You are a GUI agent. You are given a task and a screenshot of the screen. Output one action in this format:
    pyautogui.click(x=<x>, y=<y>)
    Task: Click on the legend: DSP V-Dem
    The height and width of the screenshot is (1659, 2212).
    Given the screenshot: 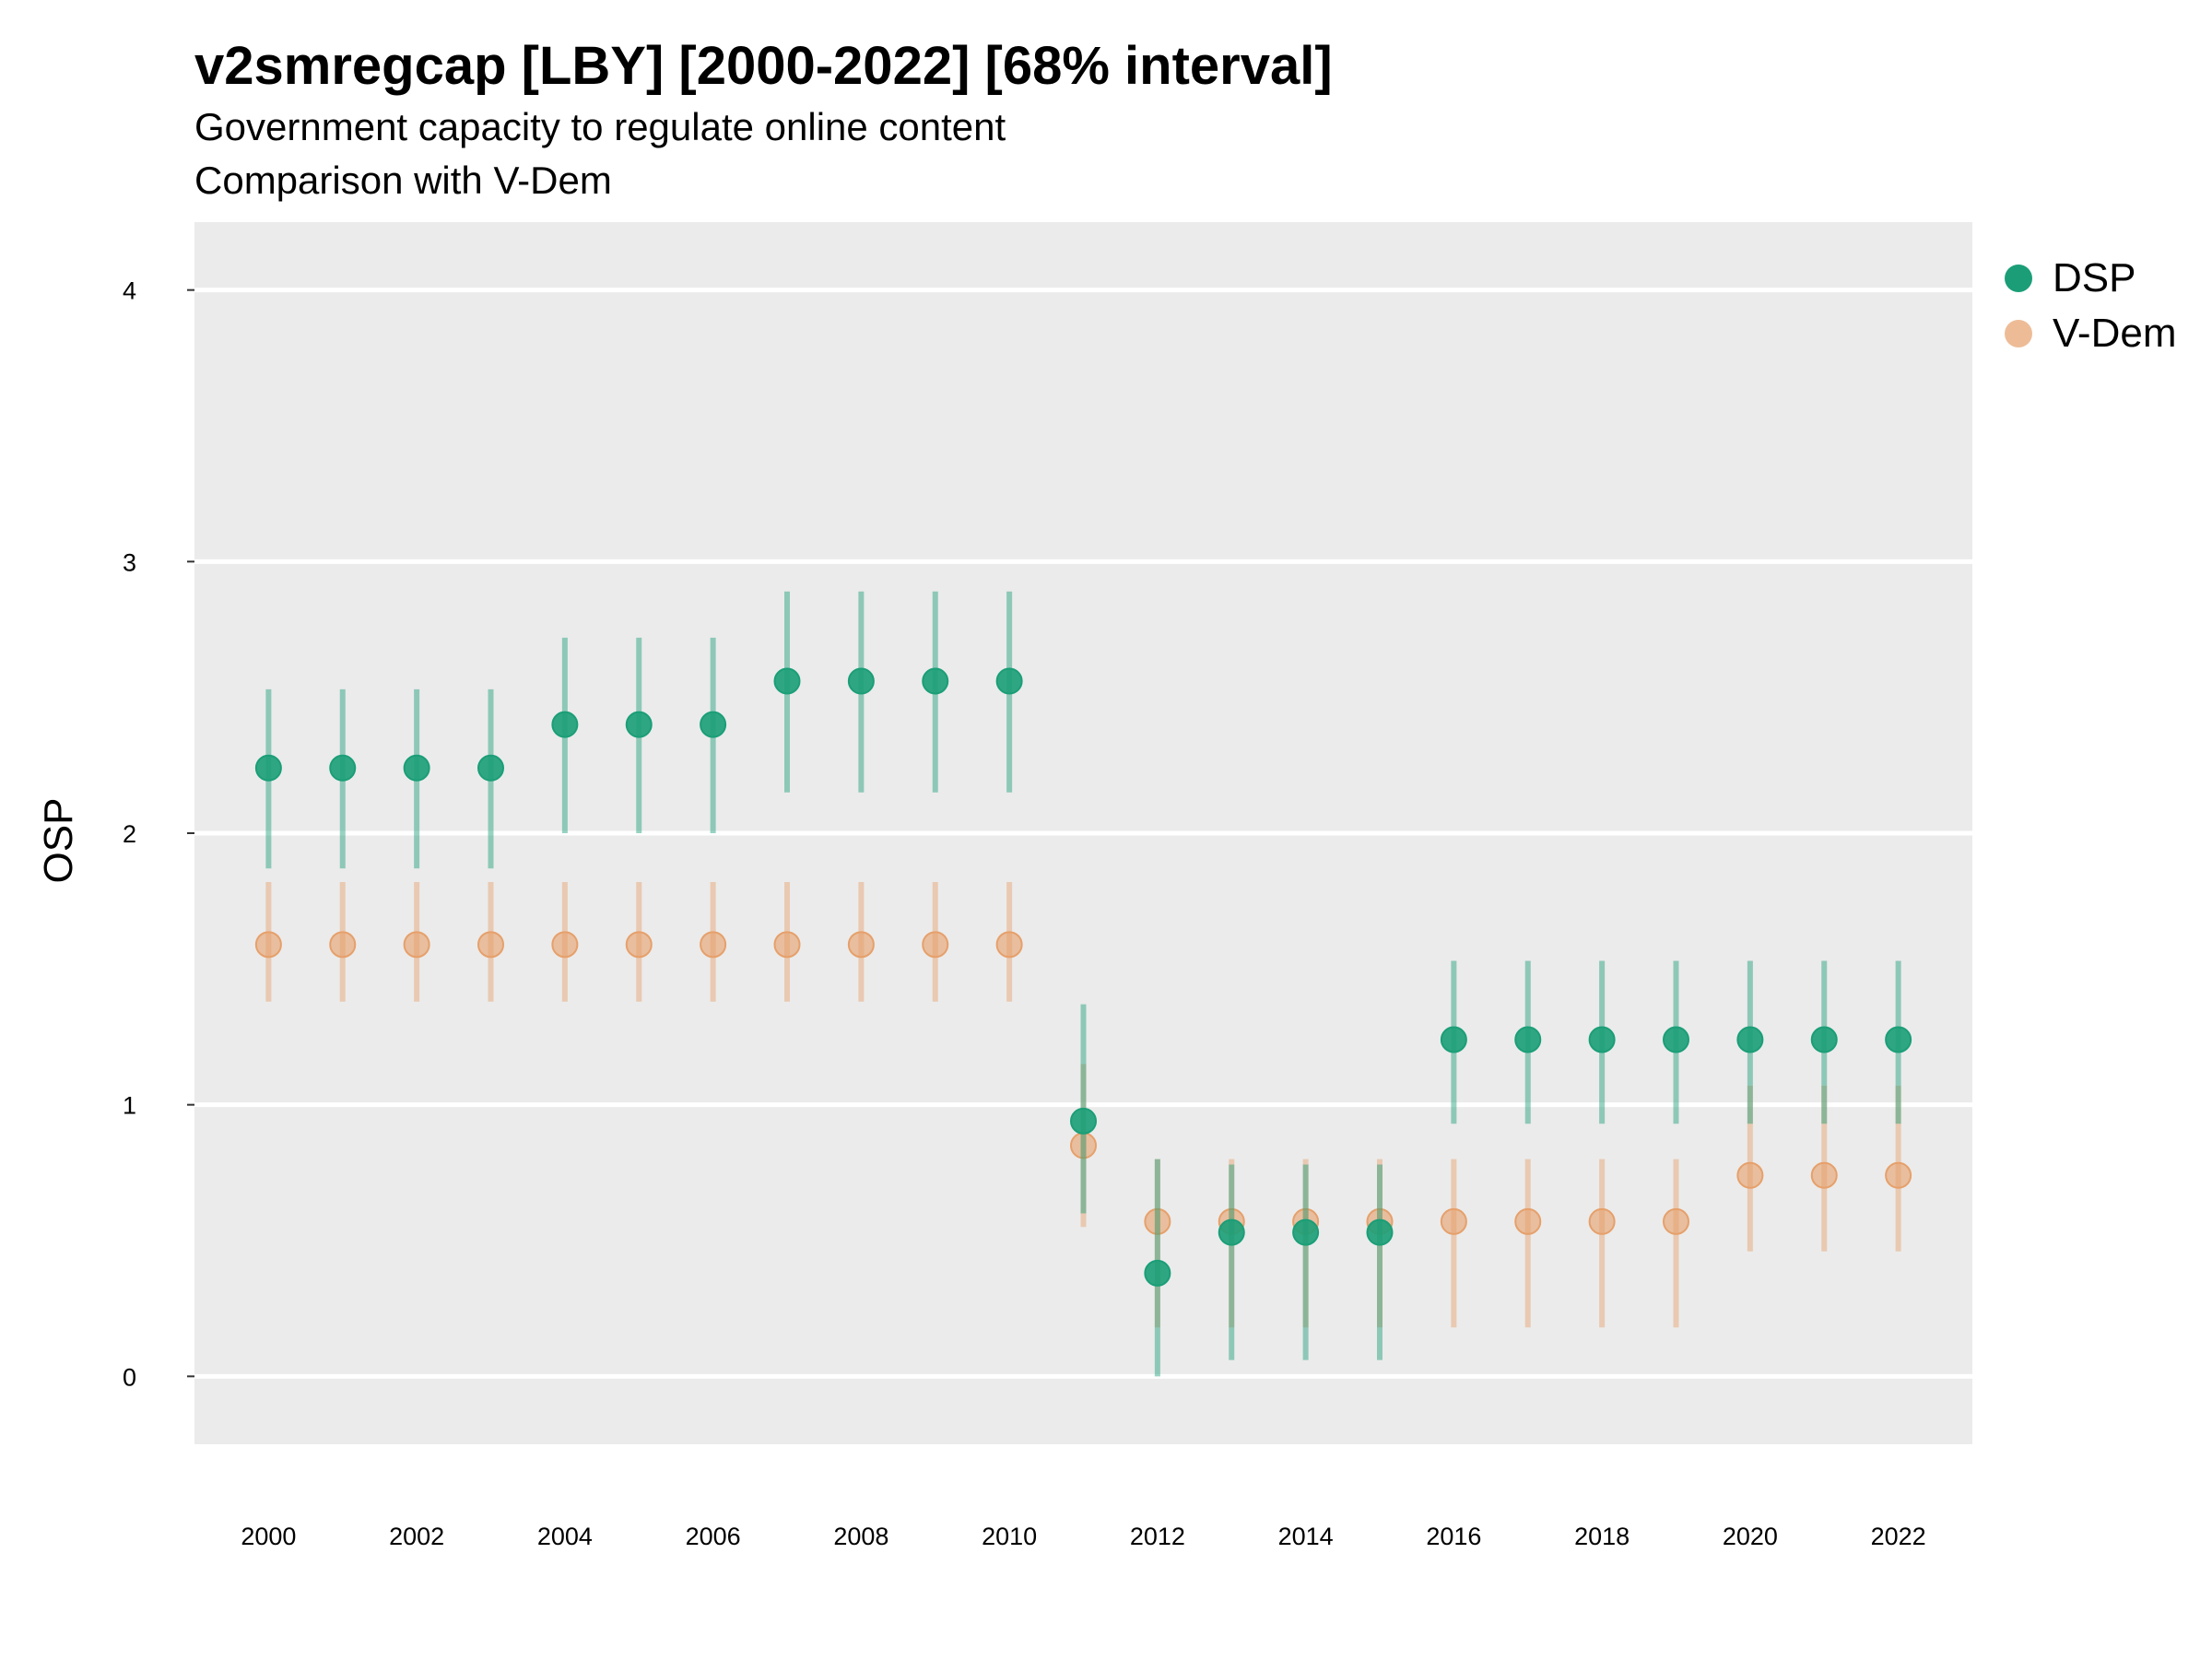 What is the action you would take?
    pyautogui.click(x=2090, y=306)
    